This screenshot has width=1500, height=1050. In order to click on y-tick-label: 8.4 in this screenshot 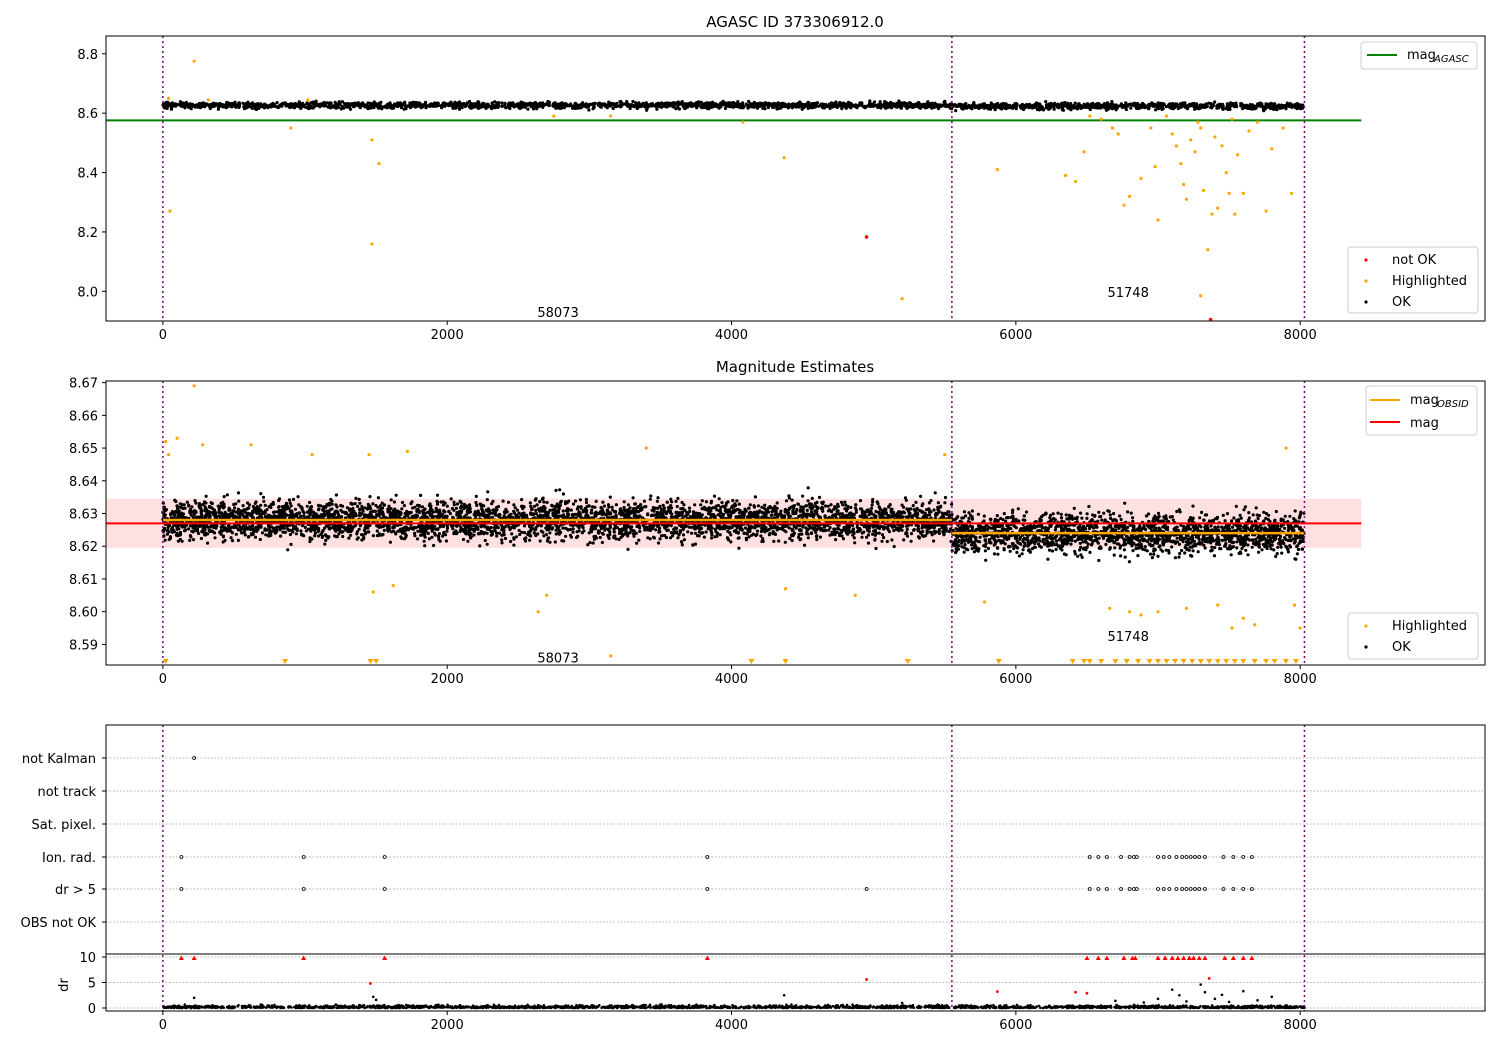, I will do `click(87, 174)`.